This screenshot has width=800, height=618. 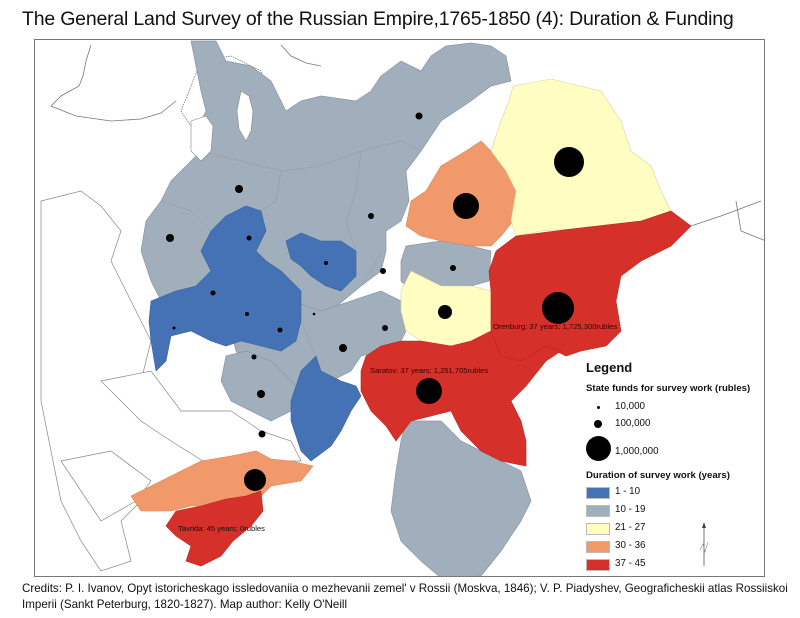 I want to click on fund-label: 10,000, so click(x=630, y=406).